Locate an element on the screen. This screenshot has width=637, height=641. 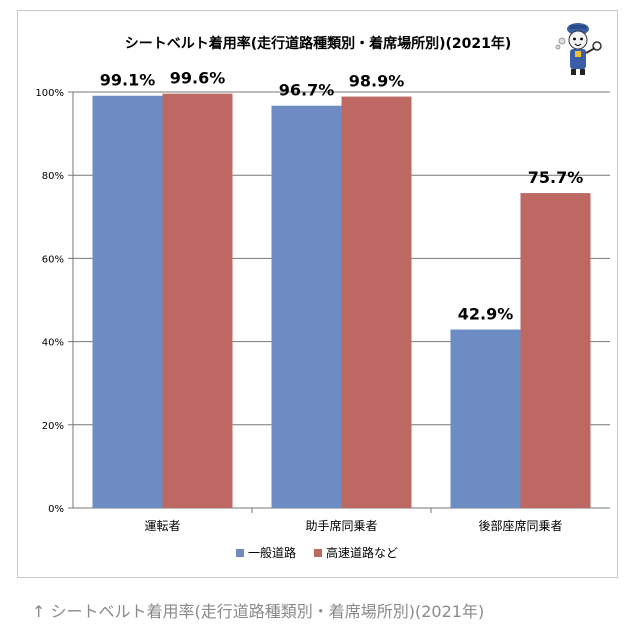
legend-entry: 高速道路など is located at coordinates (362, 552).